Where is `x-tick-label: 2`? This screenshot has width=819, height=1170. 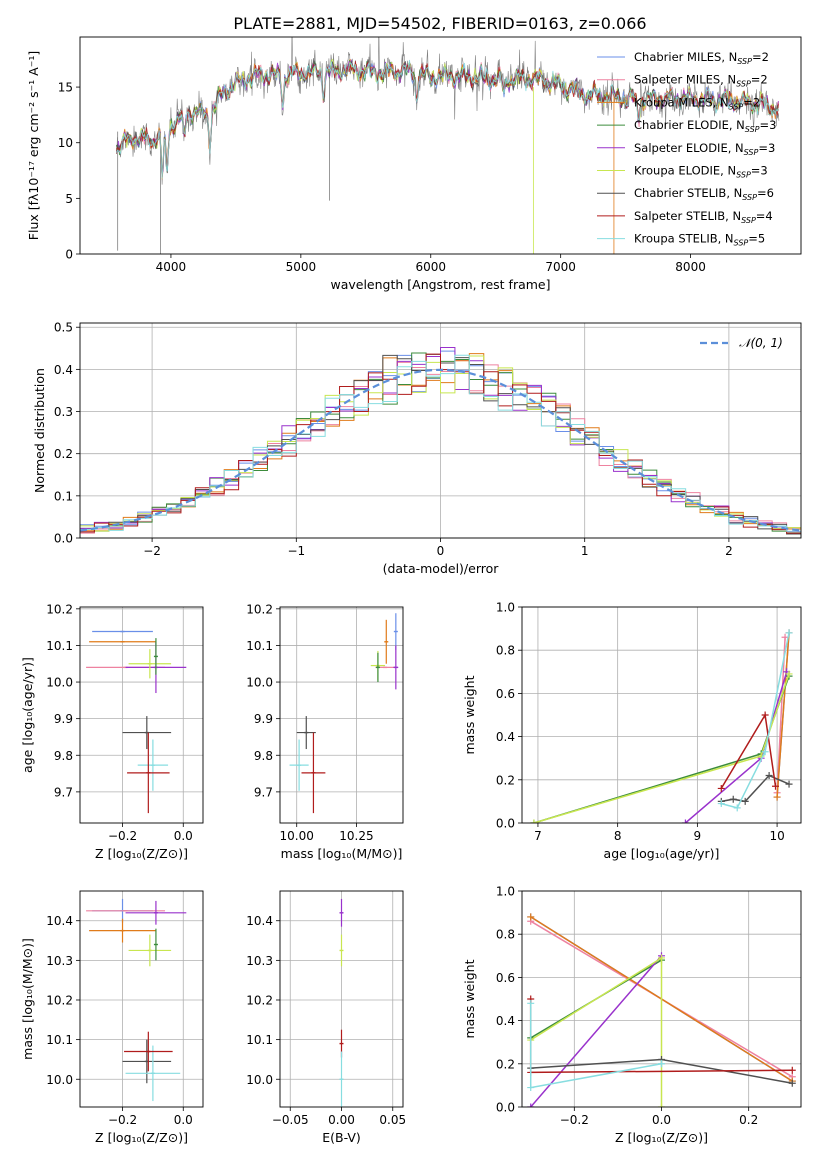
x-tick-label: 2 is located at coordinates (729, 551).